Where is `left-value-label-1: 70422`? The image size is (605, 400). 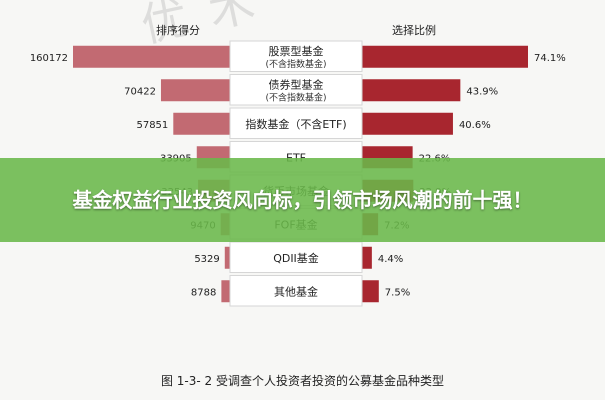 left-value-label-1: 70422 is located at coordinates (140, 91).